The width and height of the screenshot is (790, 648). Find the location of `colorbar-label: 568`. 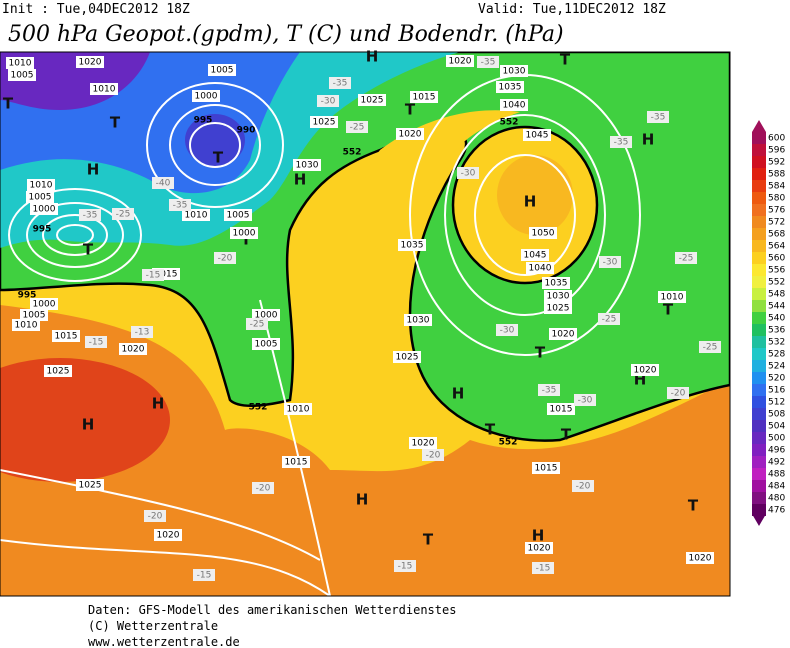

colorbar-label: 568 is located at coordinates (776, 235).